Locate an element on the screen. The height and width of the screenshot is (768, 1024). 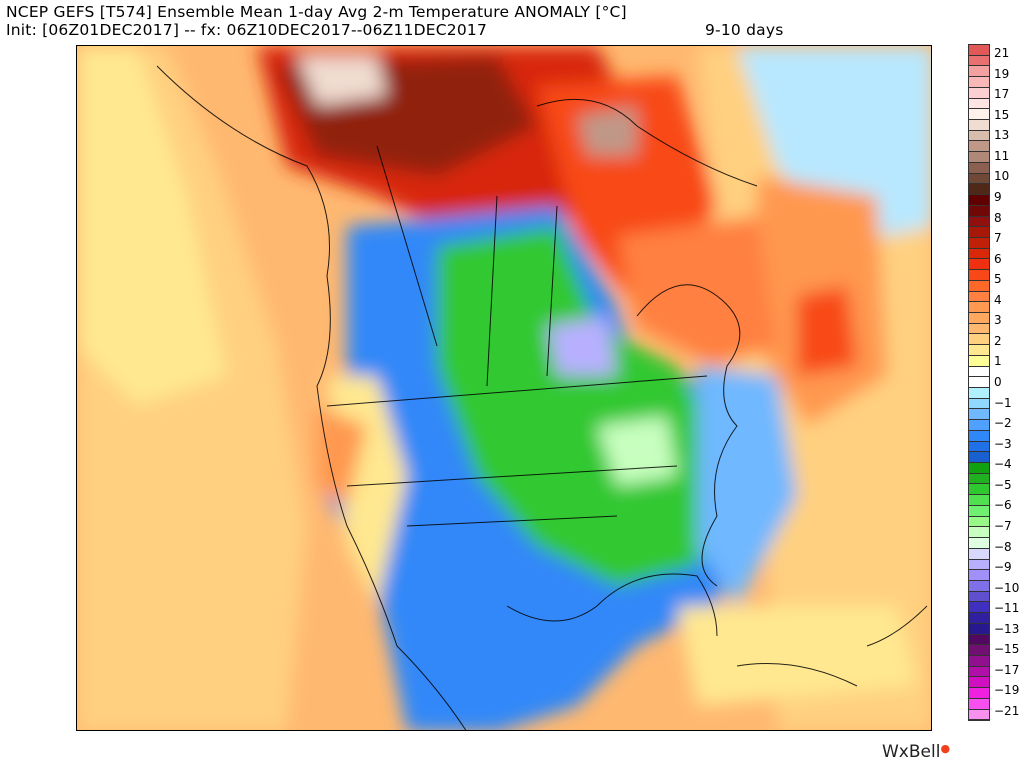
colorbar-label: −15 is located at coordinates (1007, 649).